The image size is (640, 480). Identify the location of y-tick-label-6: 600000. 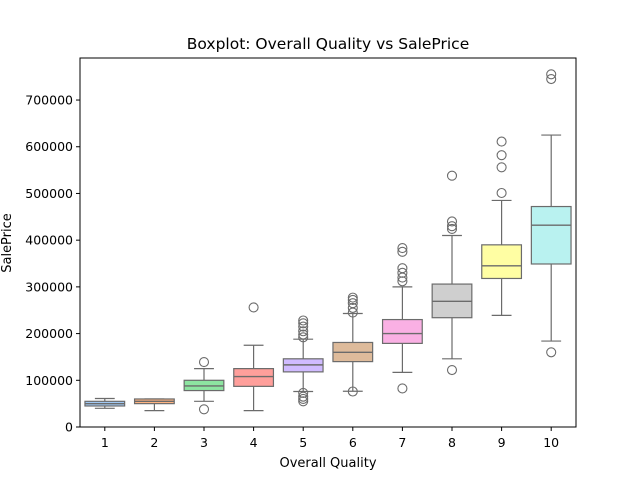
(49, 146).